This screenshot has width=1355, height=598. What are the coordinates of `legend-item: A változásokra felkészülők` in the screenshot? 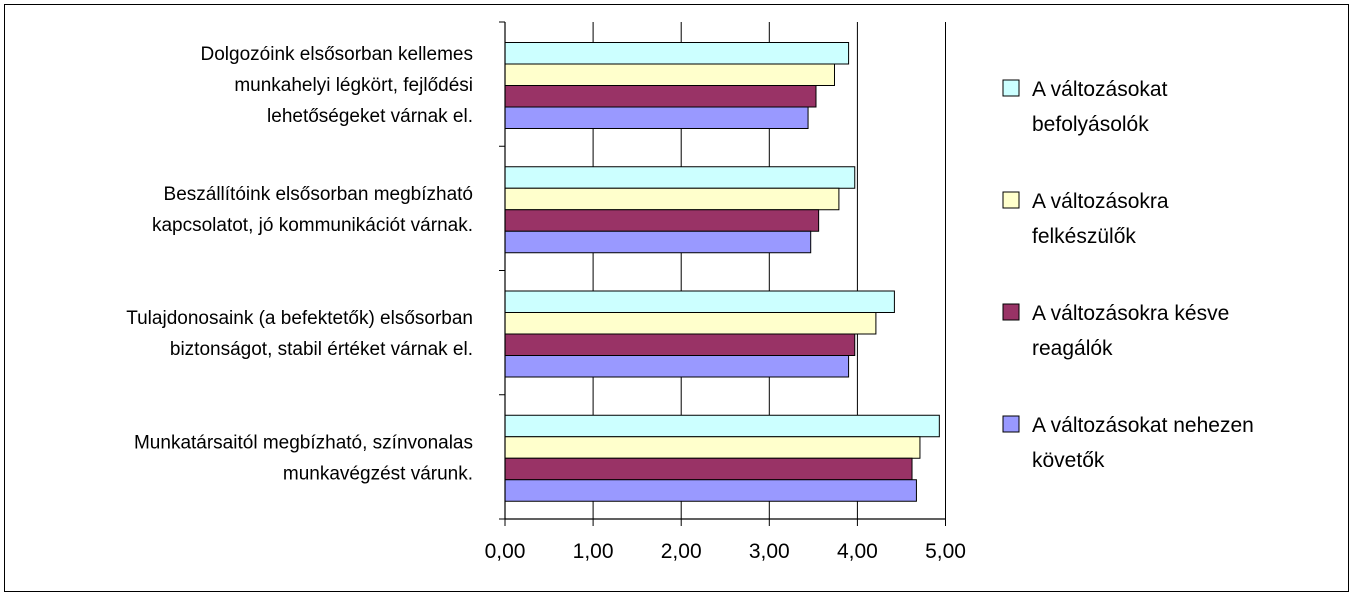 It's located at (1085, 219).